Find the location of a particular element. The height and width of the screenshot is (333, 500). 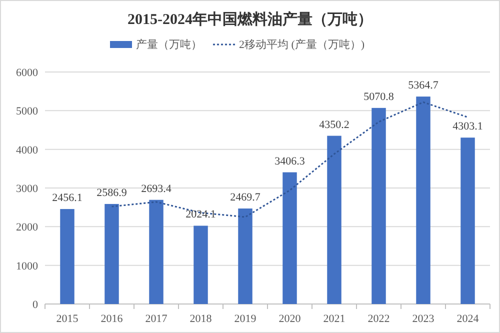

x-tick-label: 2019 is located at coordinates (245, 319).